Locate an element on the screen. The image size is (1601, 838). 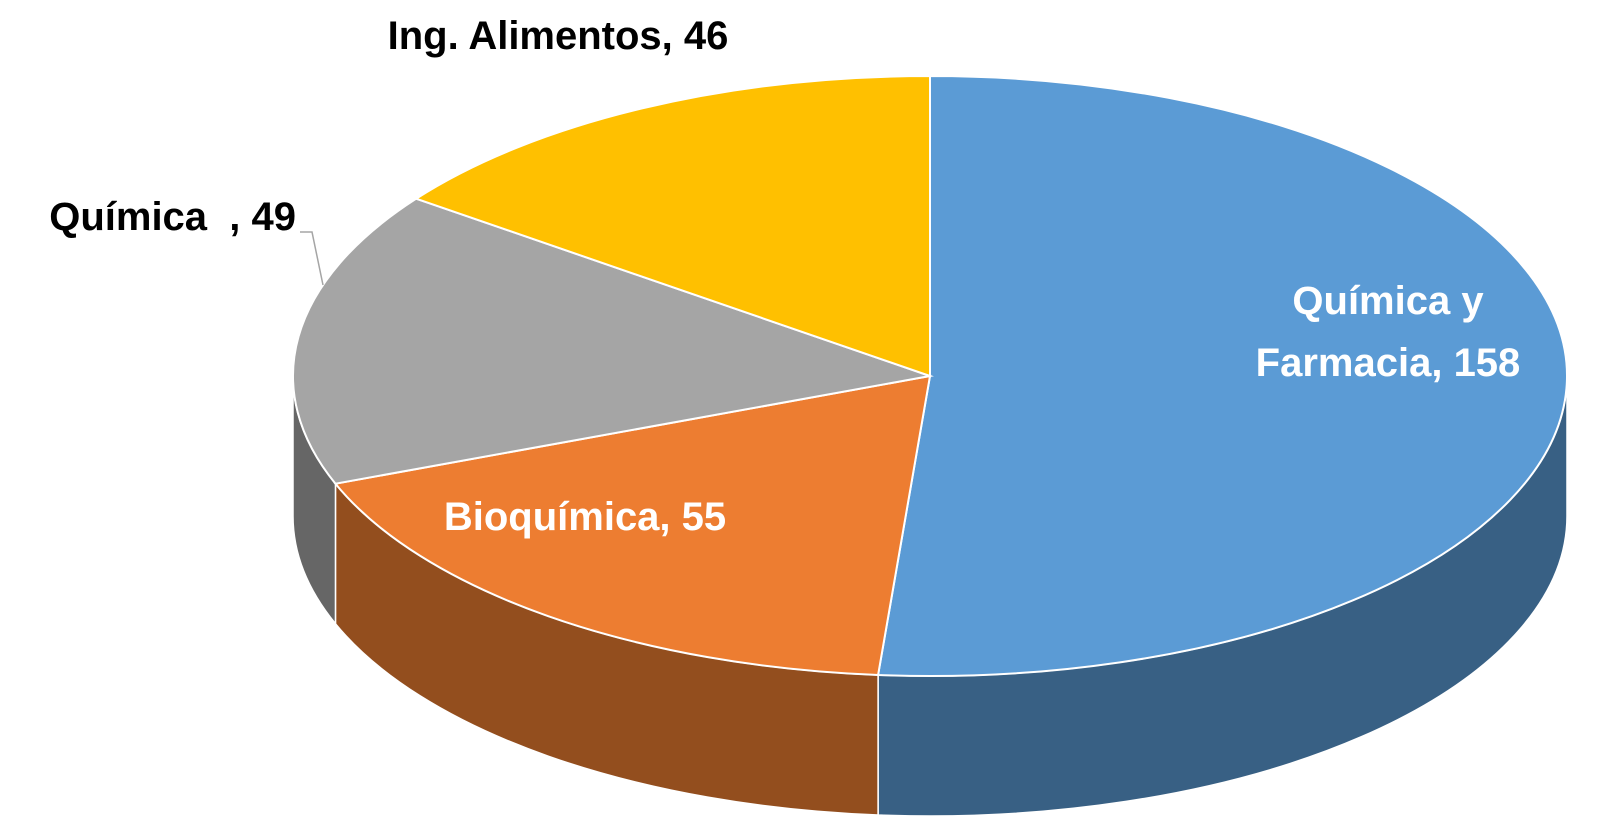
data-label: Química y Farmacia, 158 is located at coordinates (1388, 332).